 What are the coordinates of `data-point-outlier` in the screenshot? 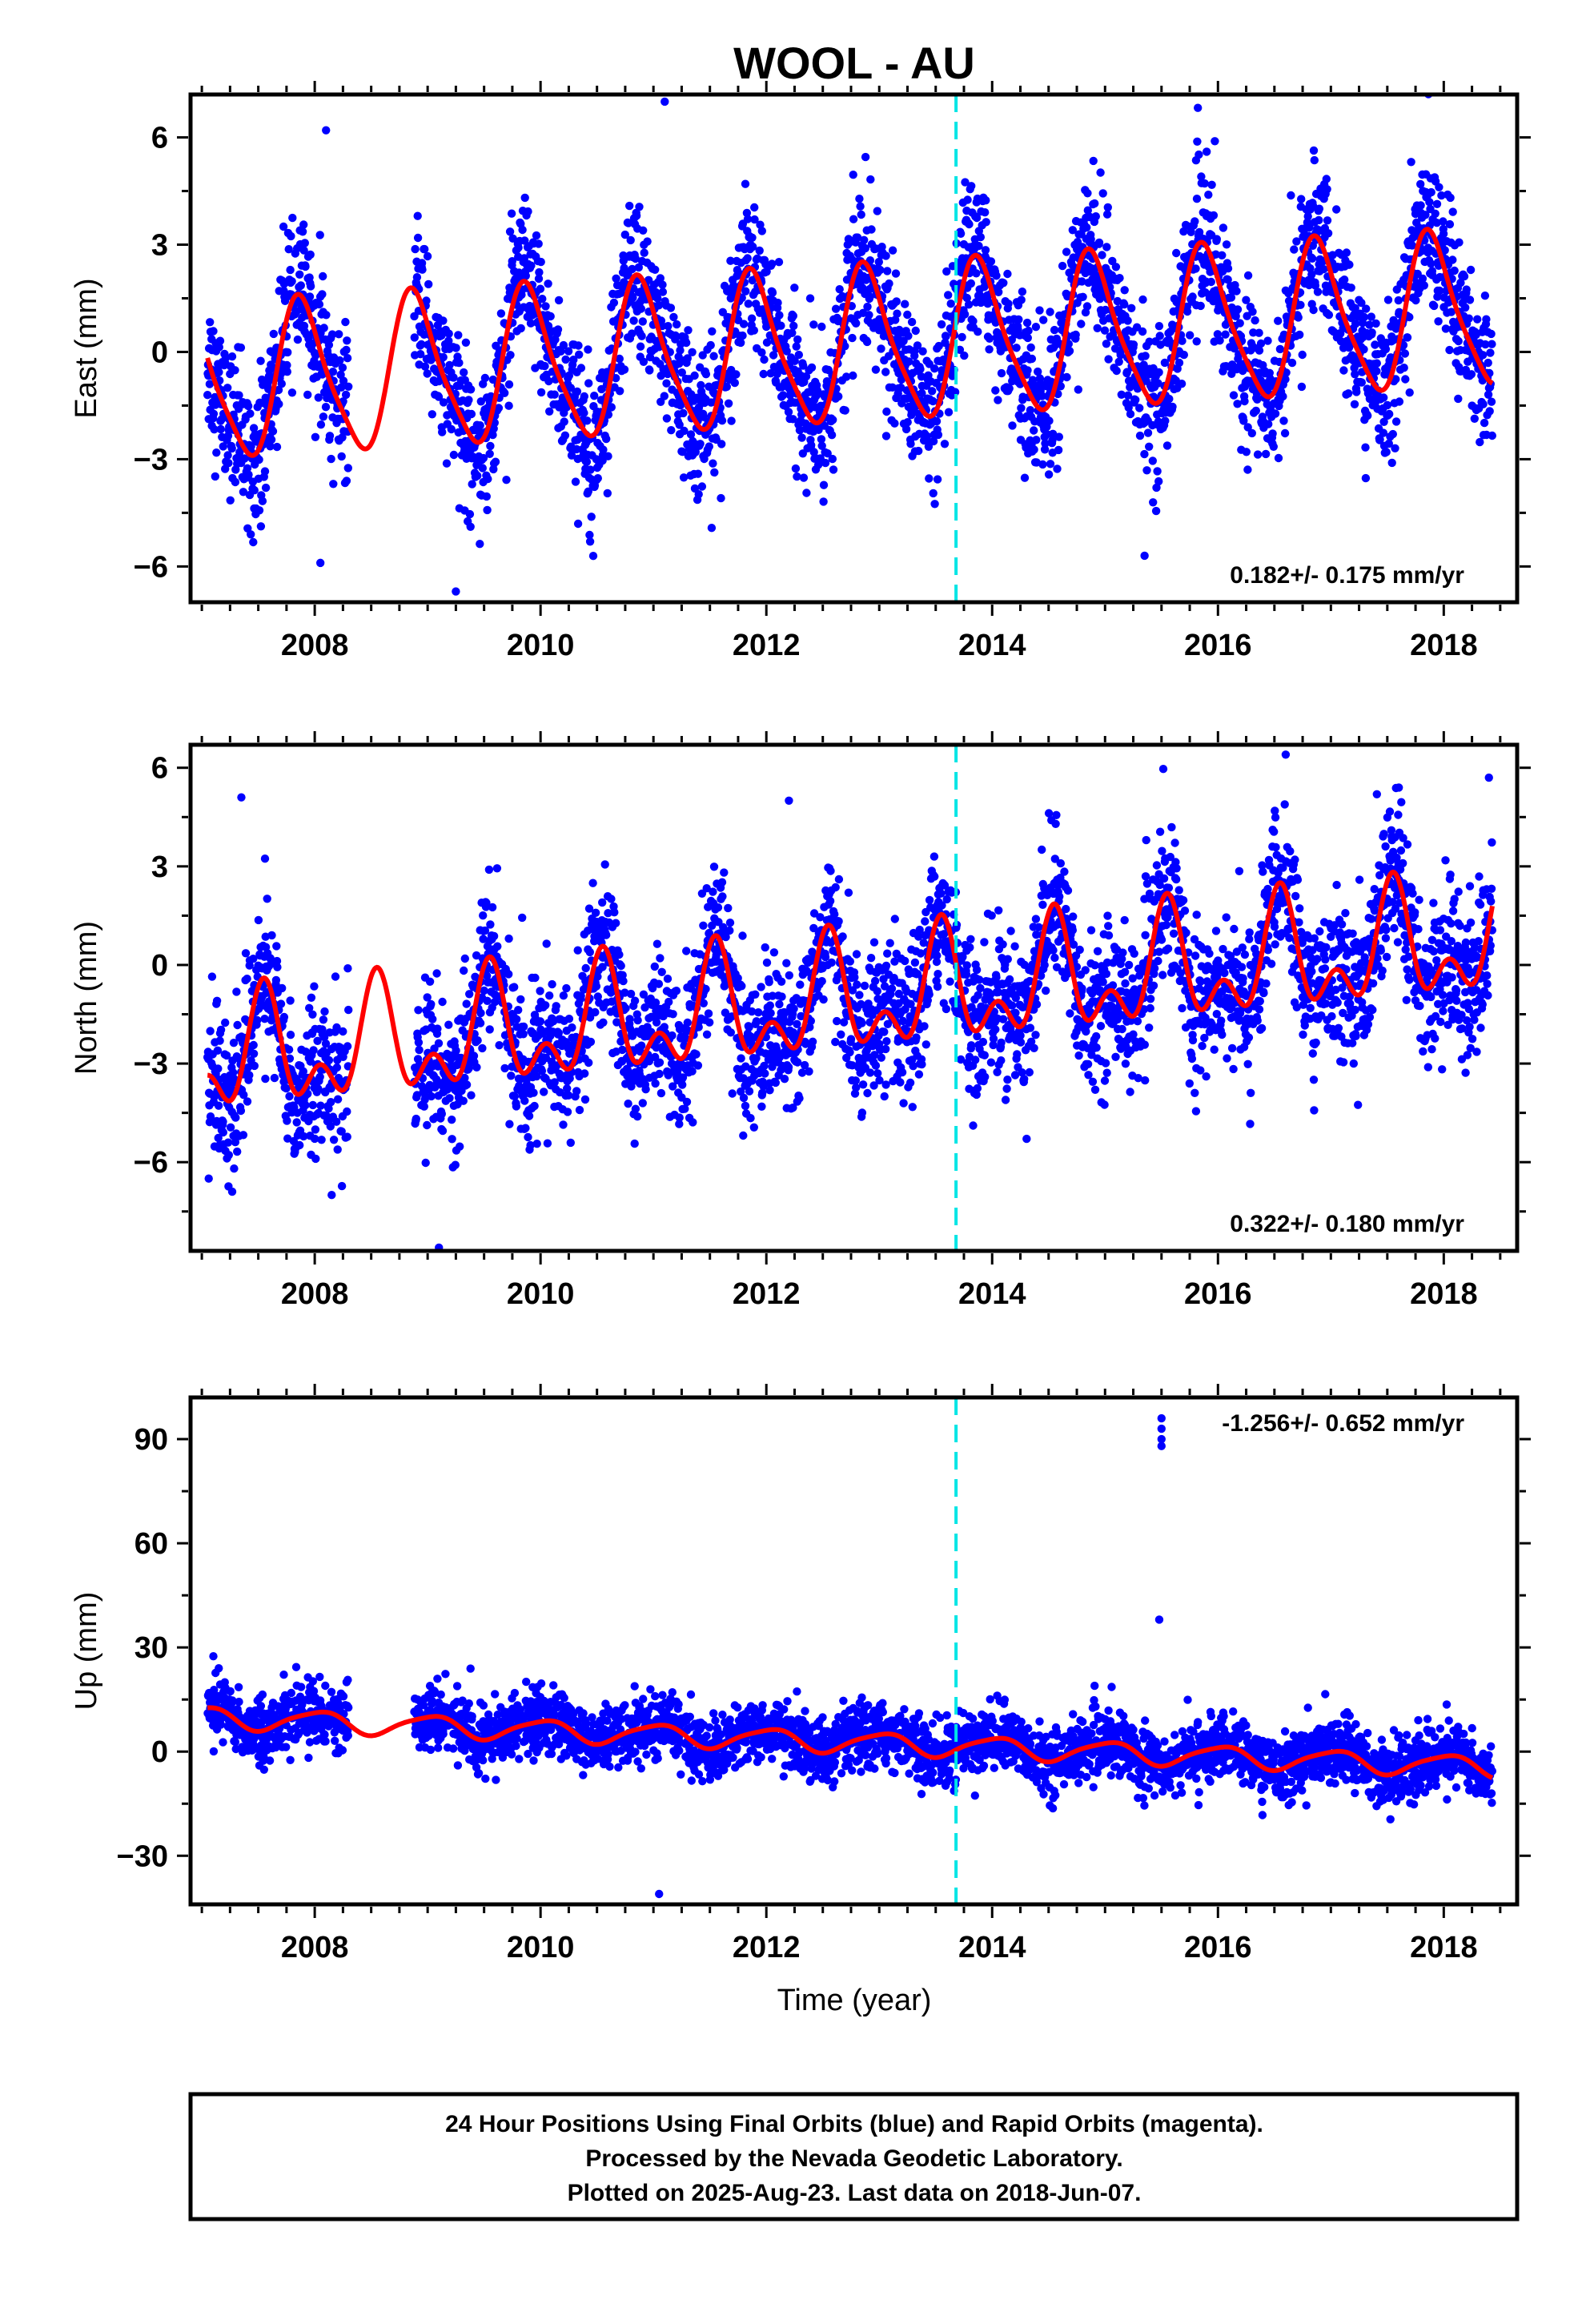 It's located at (1144, 556).